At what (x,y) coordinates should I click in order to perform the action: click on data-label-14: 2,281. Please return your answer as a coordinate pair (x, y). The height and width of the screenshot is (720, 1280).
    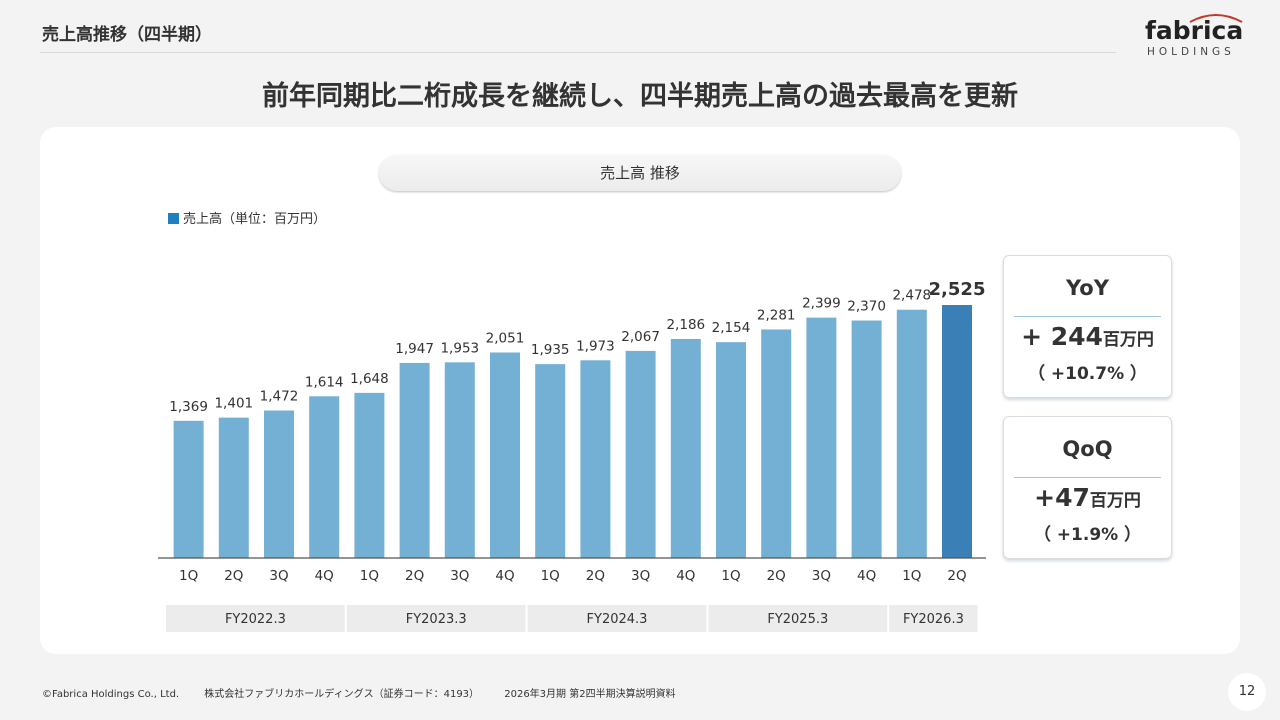
    Looking at the image, I should click on (776, 315).